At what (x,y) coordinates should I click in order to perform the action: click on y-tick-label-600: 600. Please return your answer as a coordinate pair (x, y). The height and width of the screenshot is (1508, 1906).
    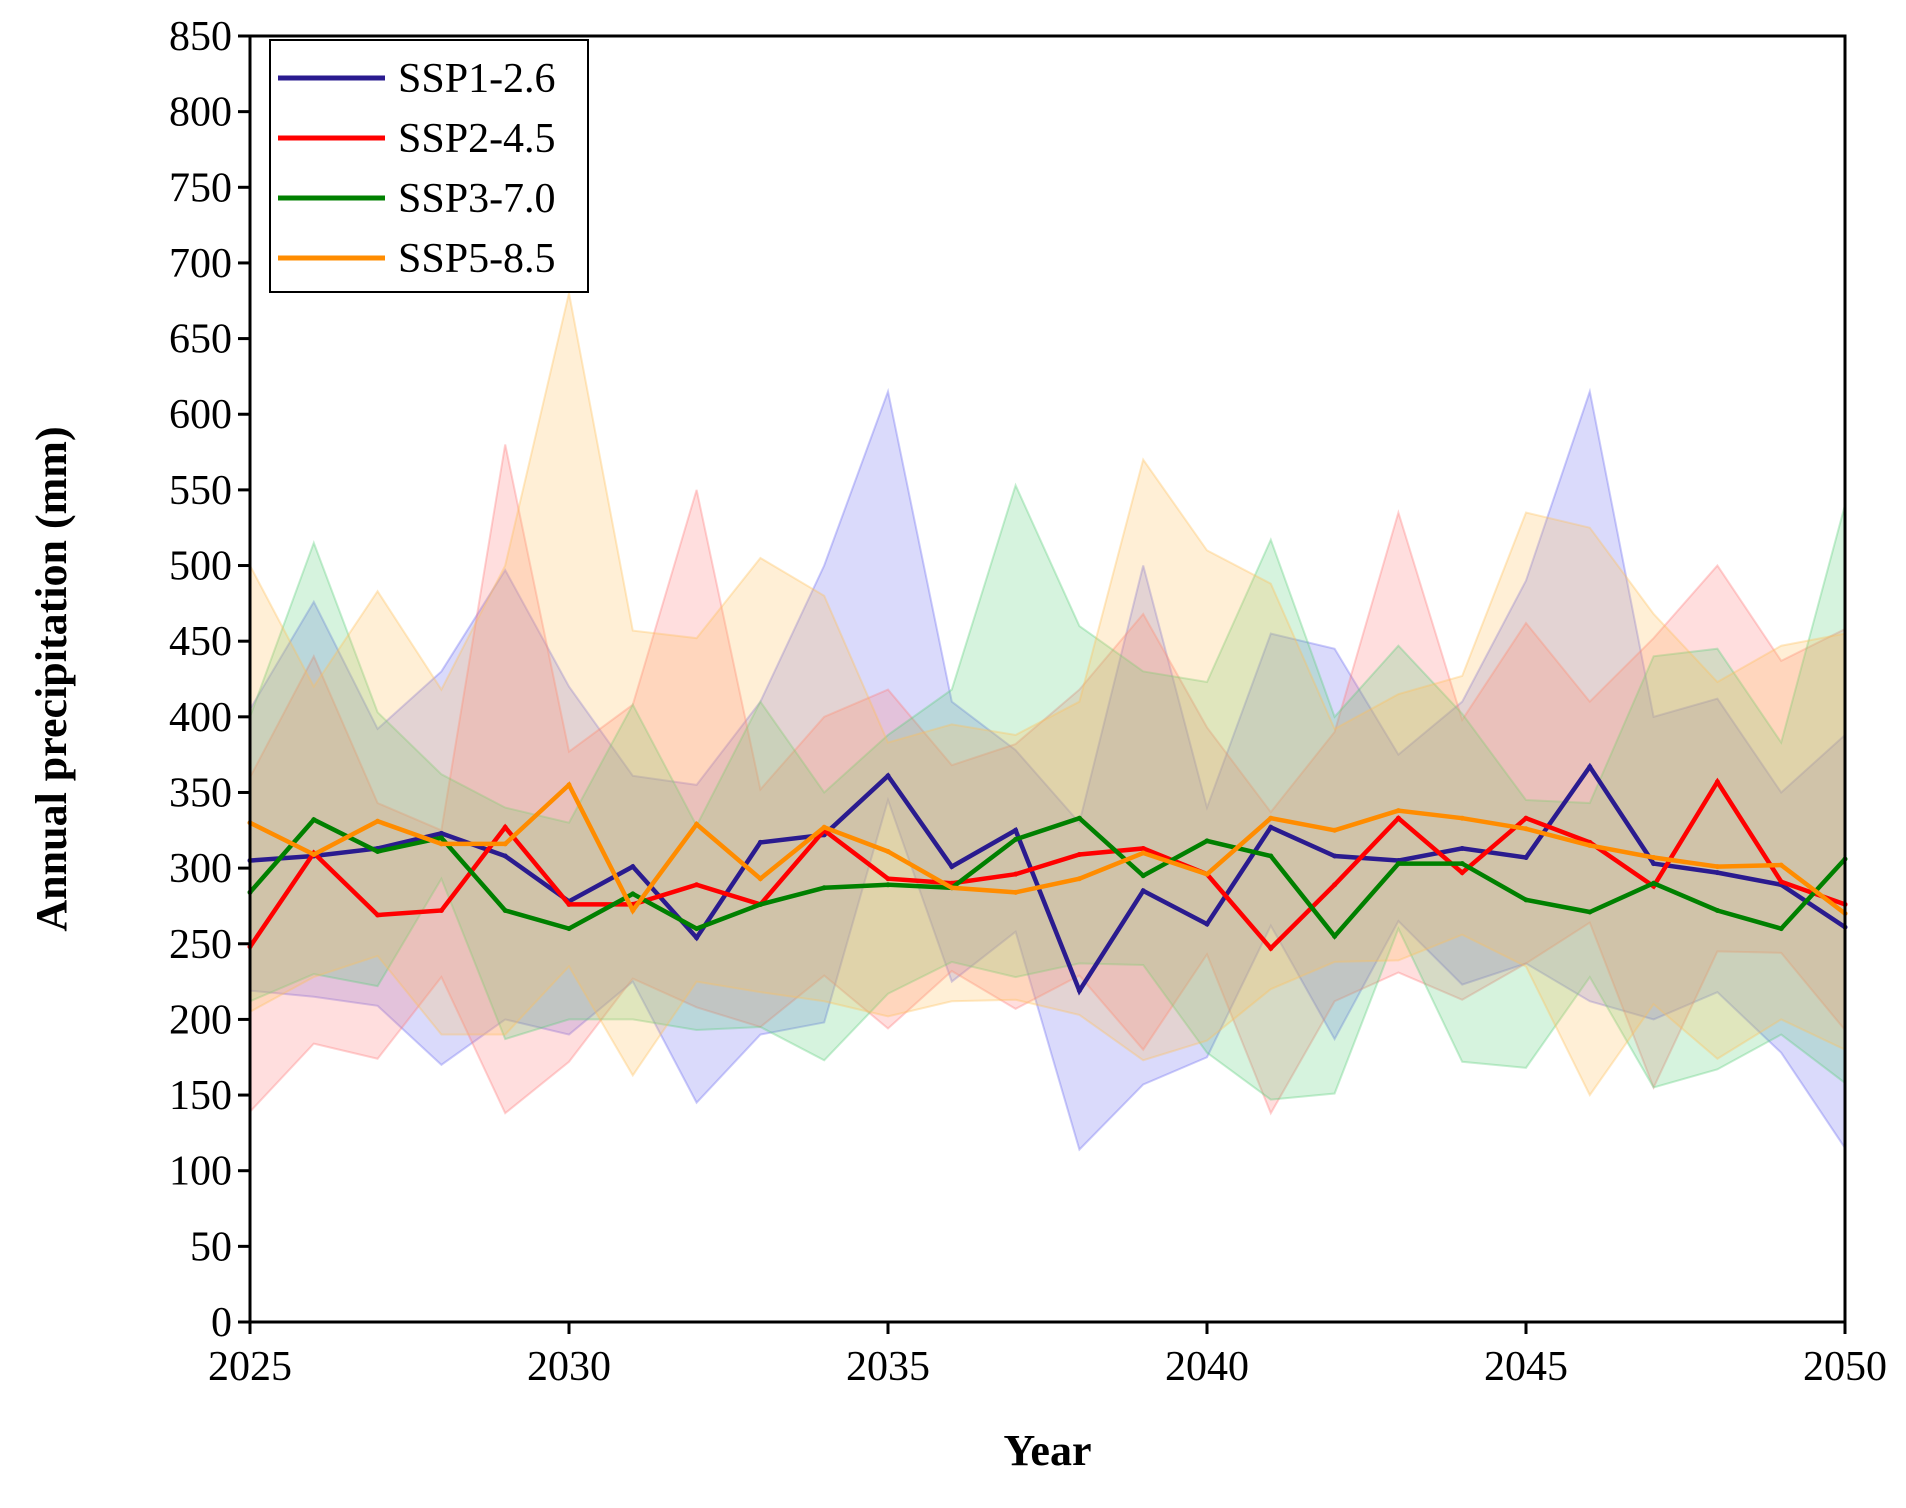
    Looking at the image, I should click on (200, 415).